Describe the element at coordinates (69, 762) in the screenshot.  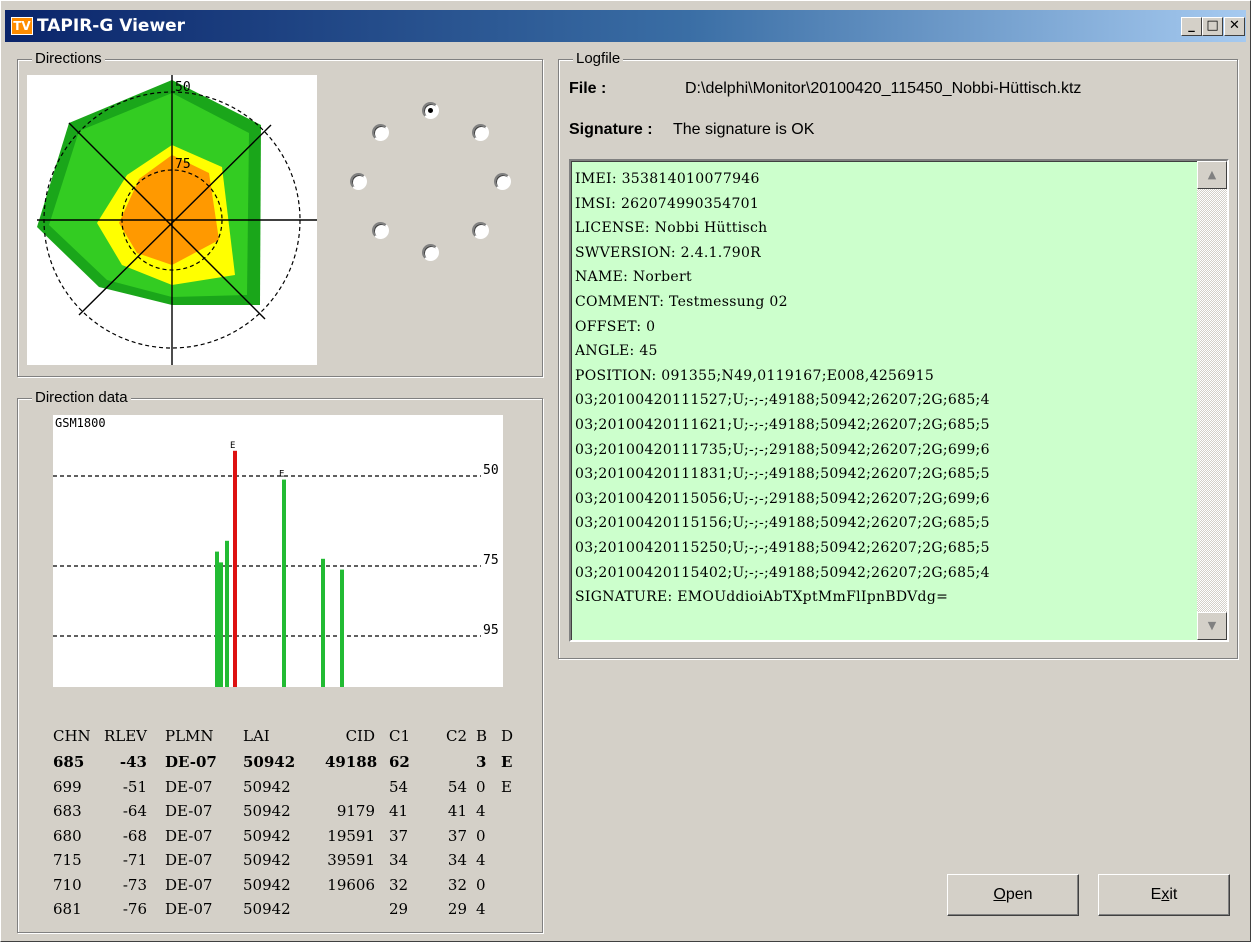
I see `table-cell: 685` at that location.